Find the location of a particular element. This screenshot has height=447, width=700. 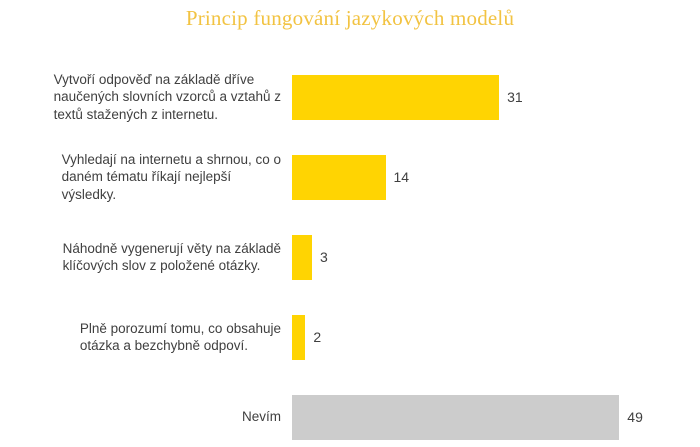

bar-area: 2 is located at coordinates (307, 337).